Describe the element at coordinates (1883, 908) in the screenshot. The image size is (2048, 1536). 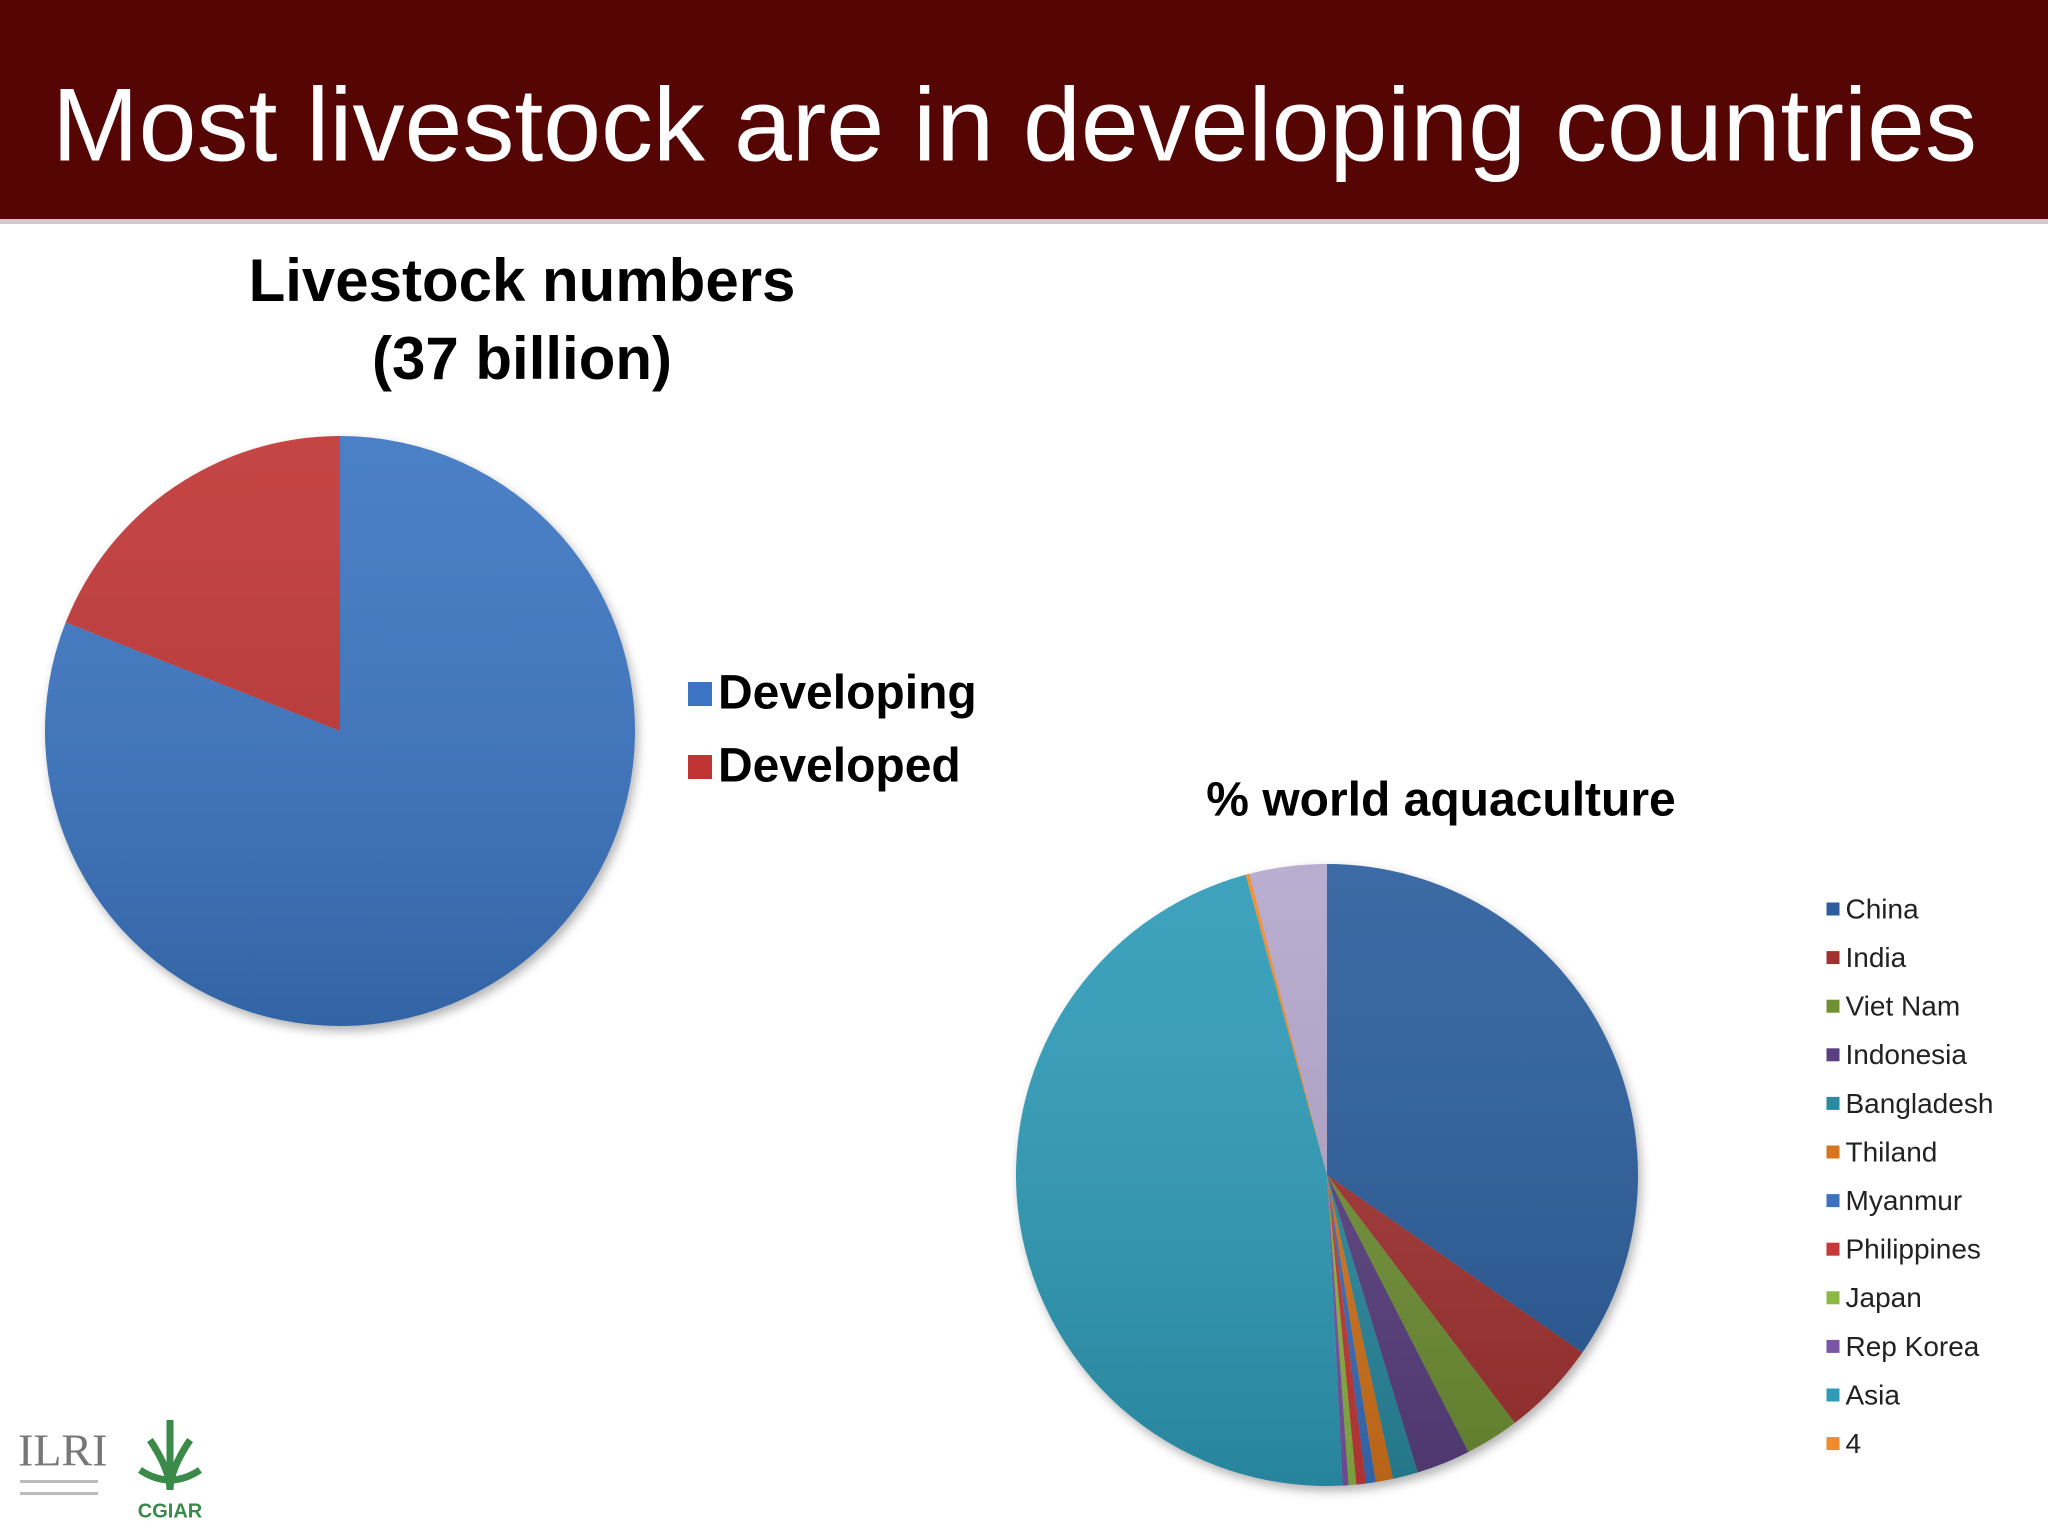
I see `legend-label: China` at that location.